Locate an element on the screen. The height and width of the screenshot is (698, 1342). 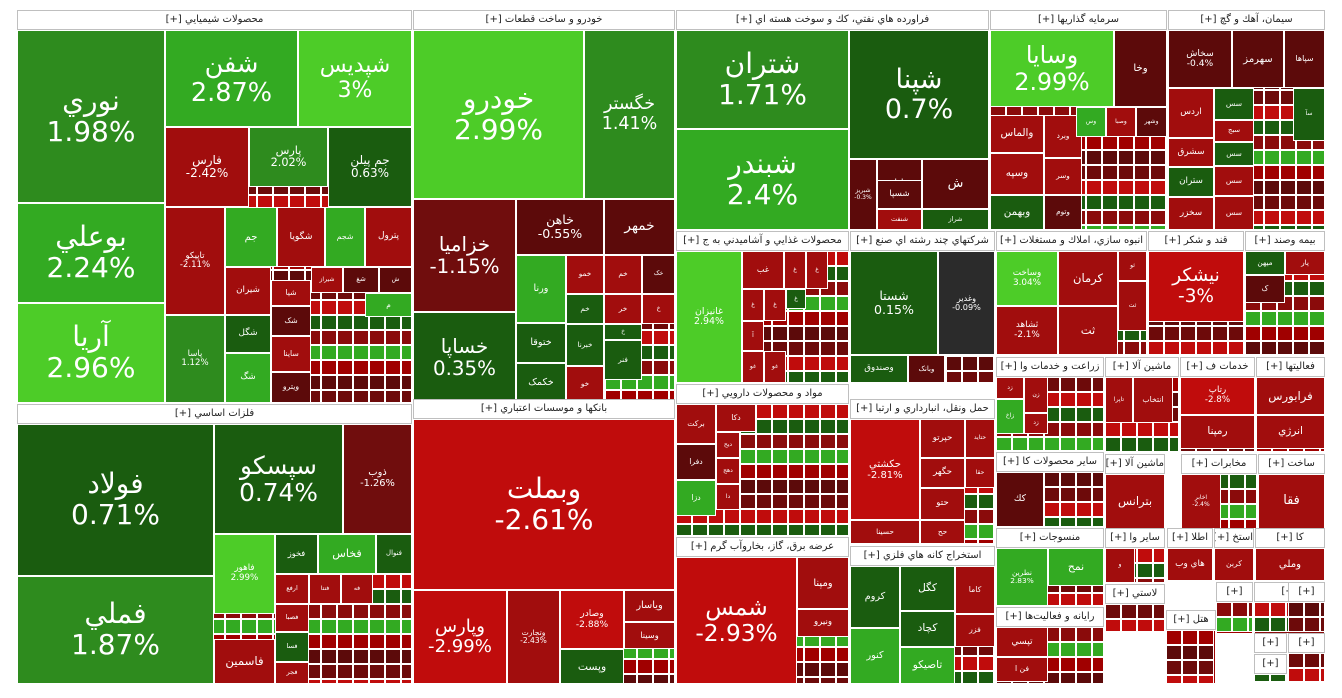
stock-tile: فجر is located at coordinates (292, 673).